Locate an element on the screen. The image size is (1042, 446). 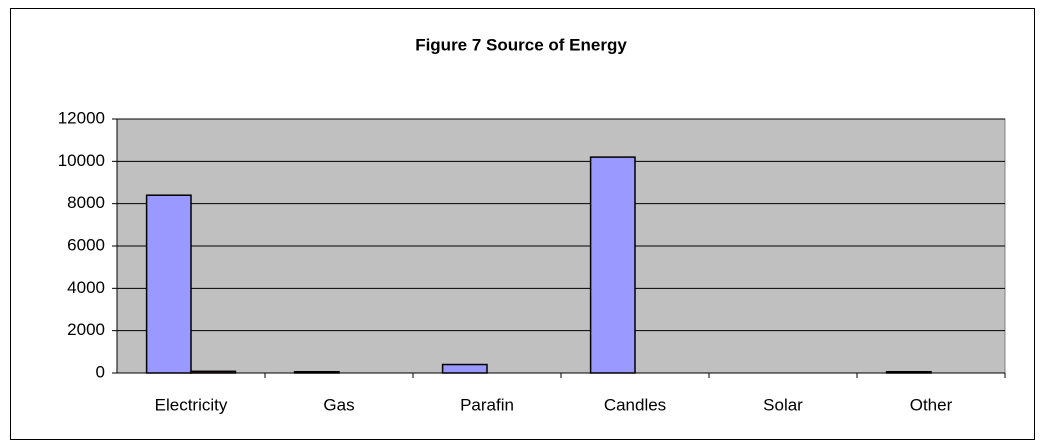
y-tick-label: 12000 is located at coordinates (81, 117).